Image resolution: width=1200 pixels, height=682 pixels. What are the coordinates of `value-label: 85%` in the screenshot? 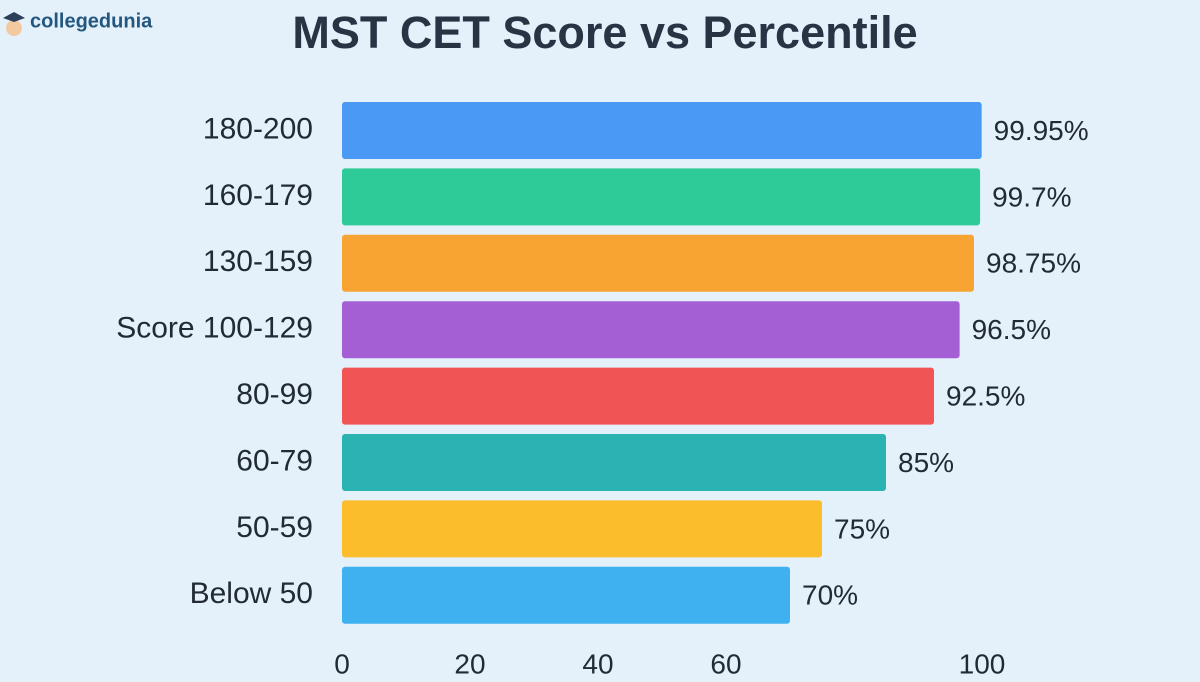 It's located at (926, 462).